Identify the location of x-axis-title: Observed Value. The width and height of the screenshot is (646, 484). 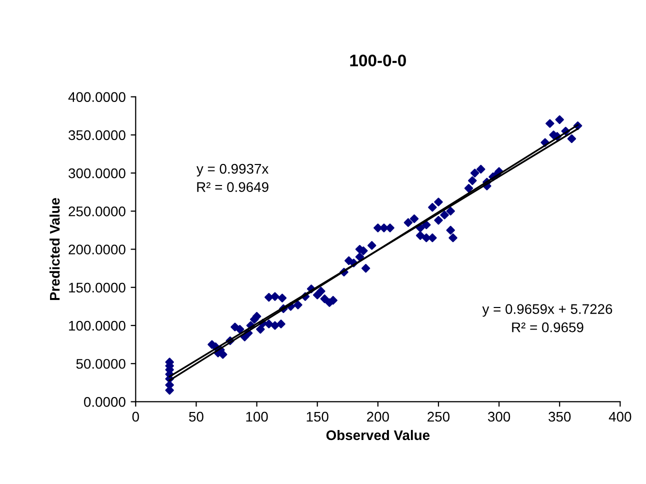
(378, 435).